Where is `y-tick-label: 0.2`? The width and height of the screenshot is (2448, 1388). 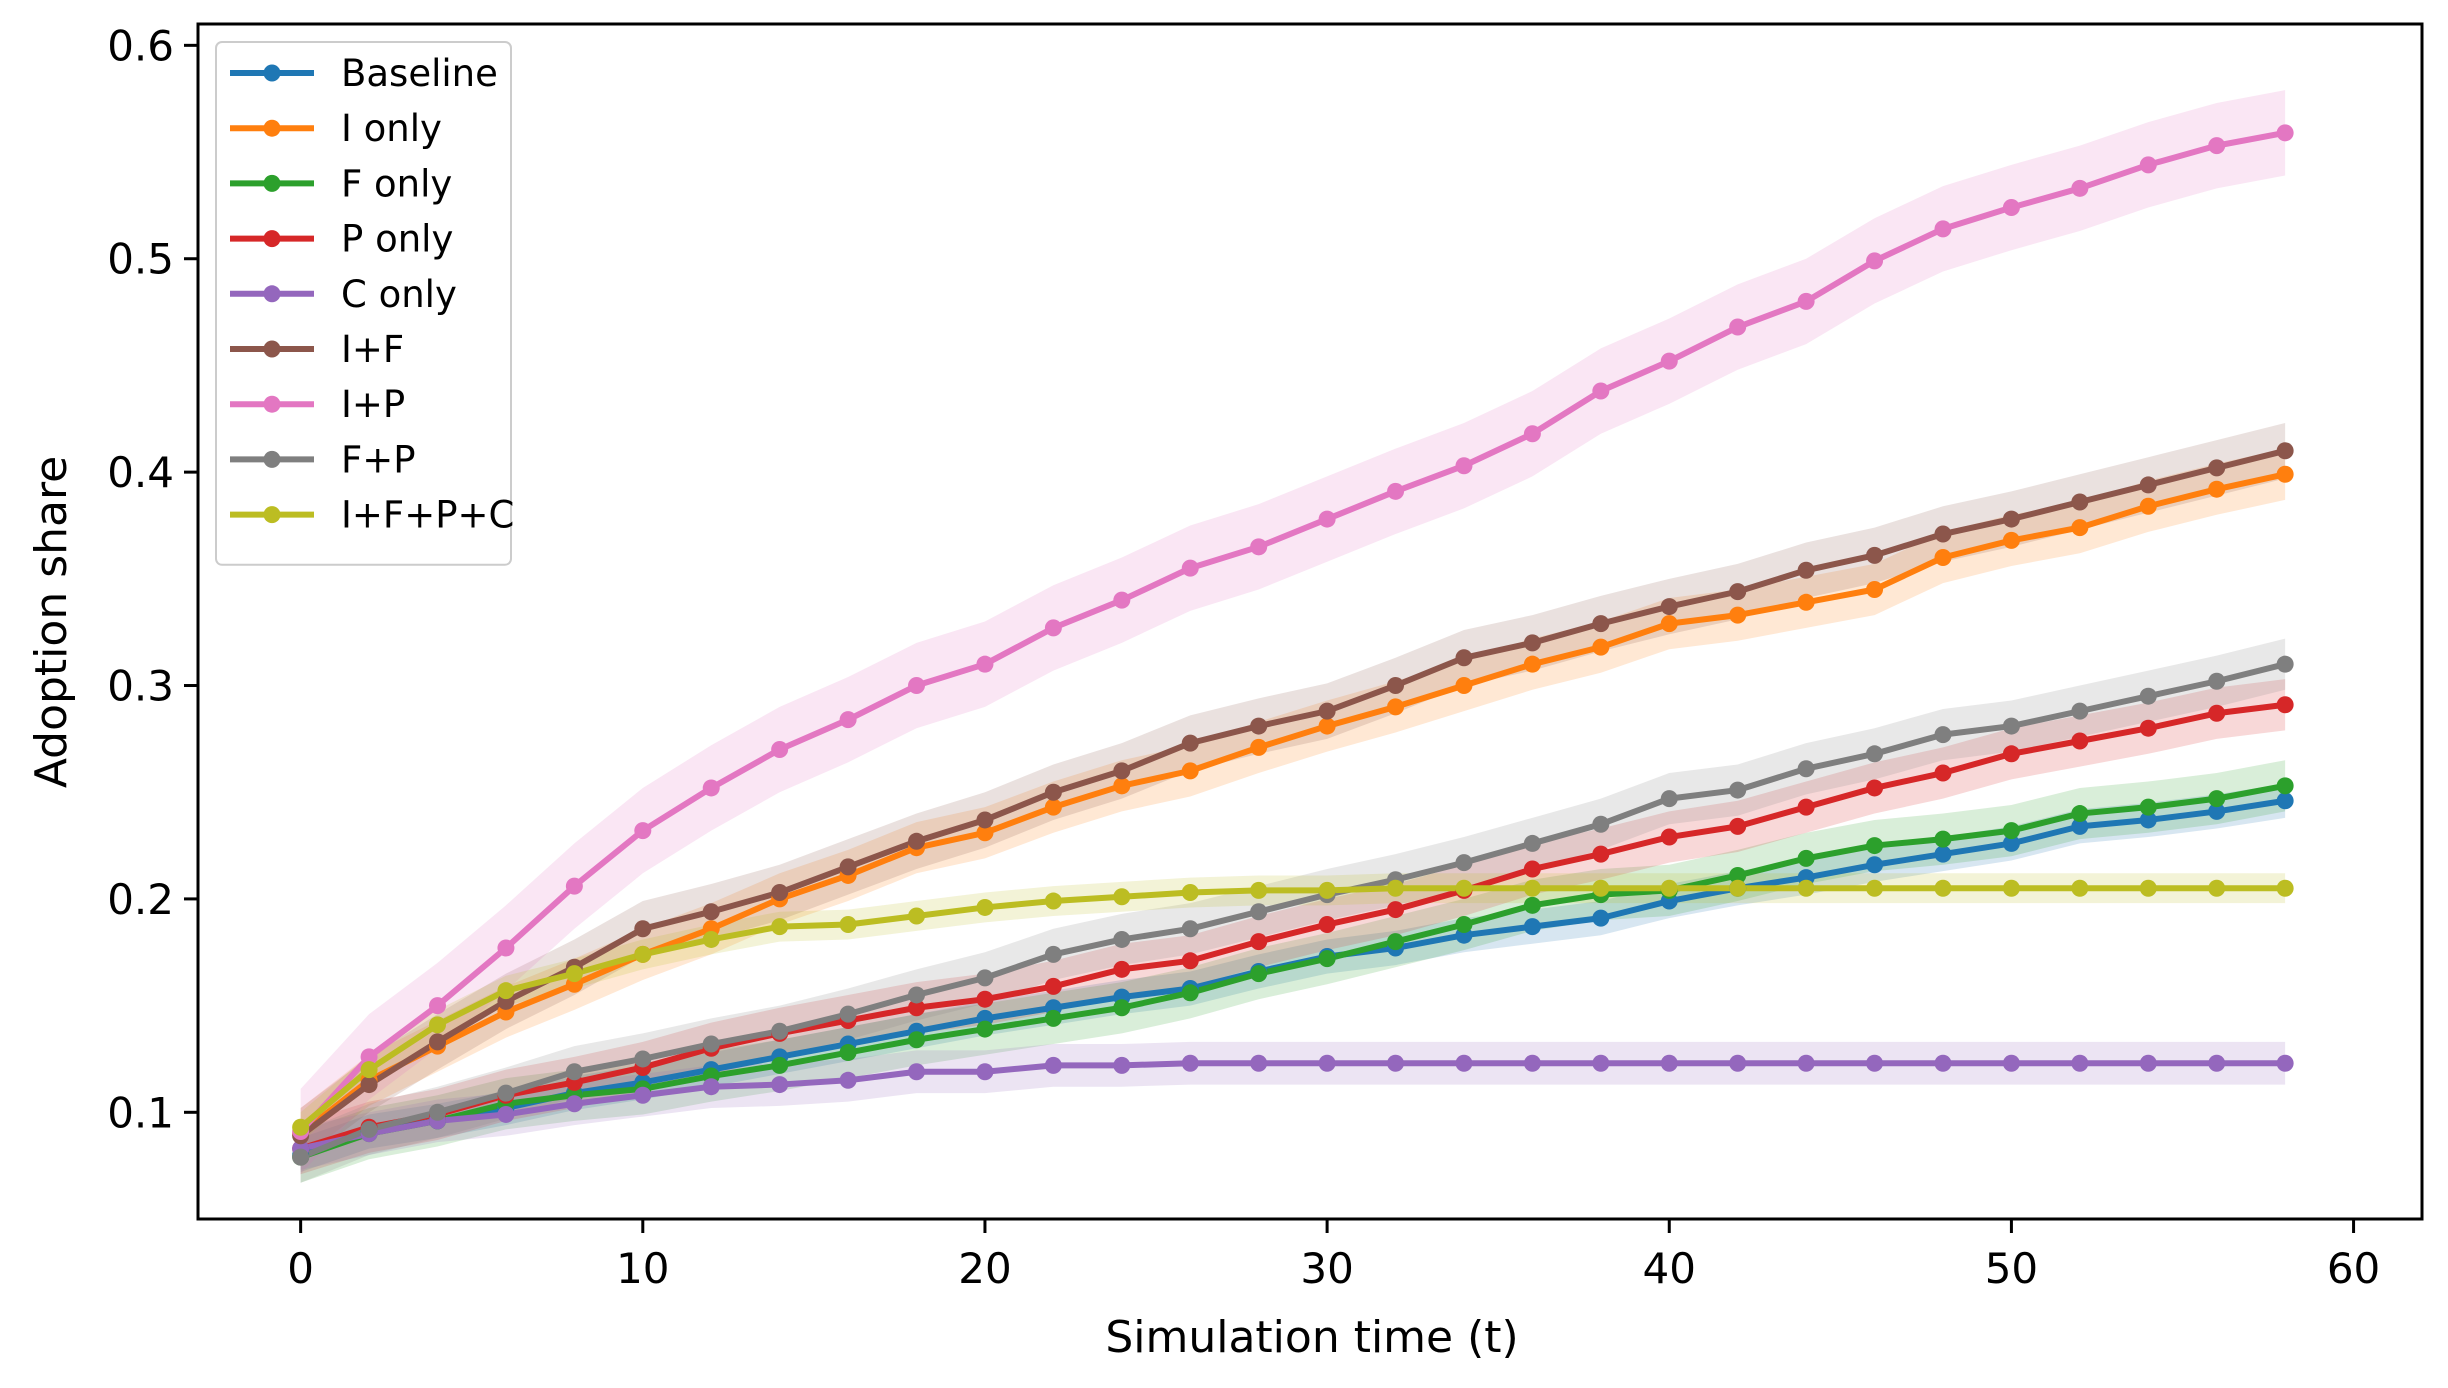 y-tick-label: 0.2 is located at coordinates (140, 899).